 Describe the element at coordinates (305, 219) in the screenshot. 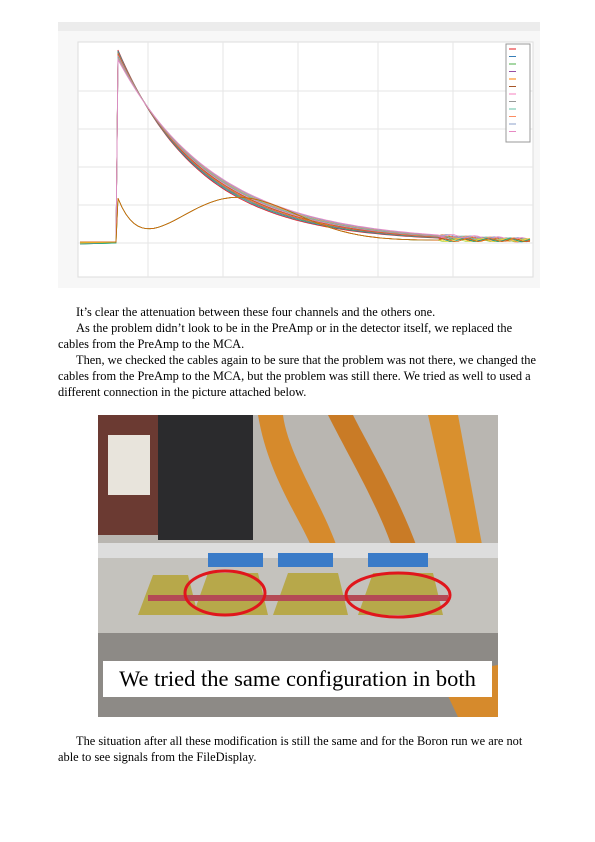

I see `signal-curve` at that location.